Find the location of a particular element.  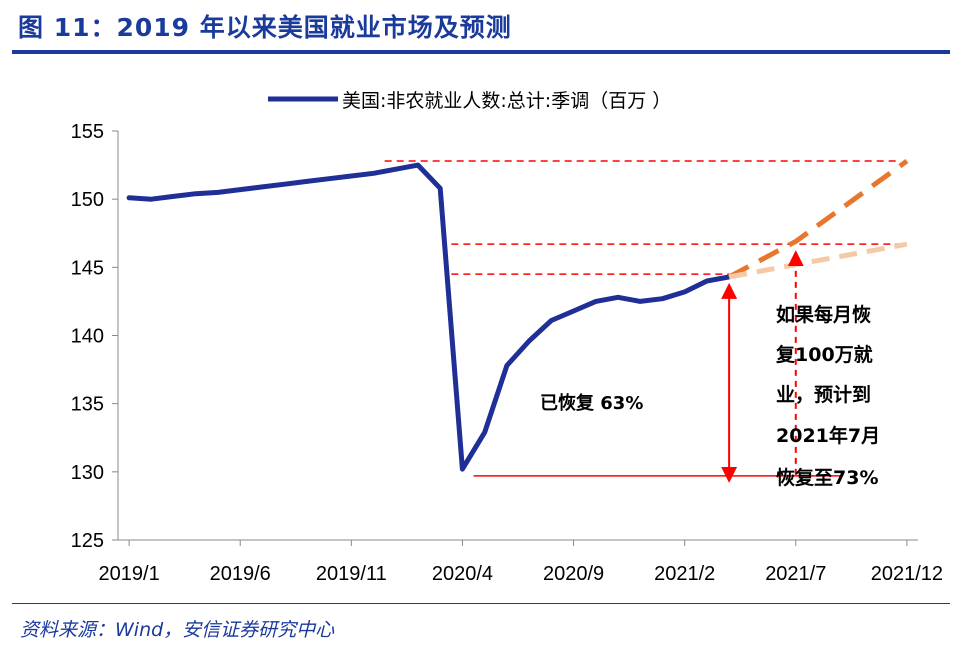

recovered-annotation: 已恢复 63% is located at coordinates (591, 403).